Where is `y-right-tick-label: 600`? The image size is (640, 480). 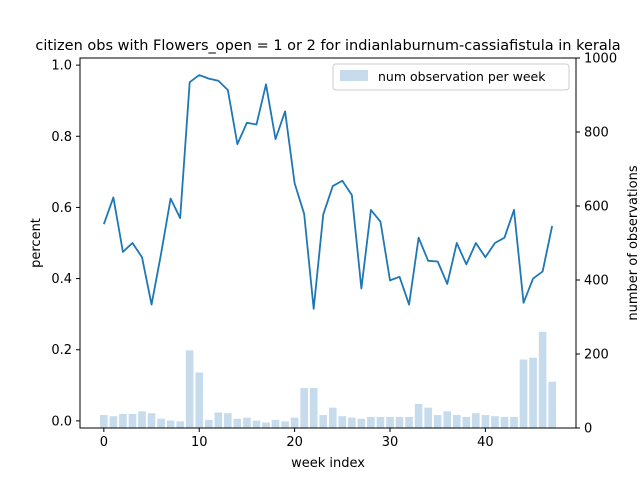 y-right-tick-label: 600 is located at coordinates (596, 207).